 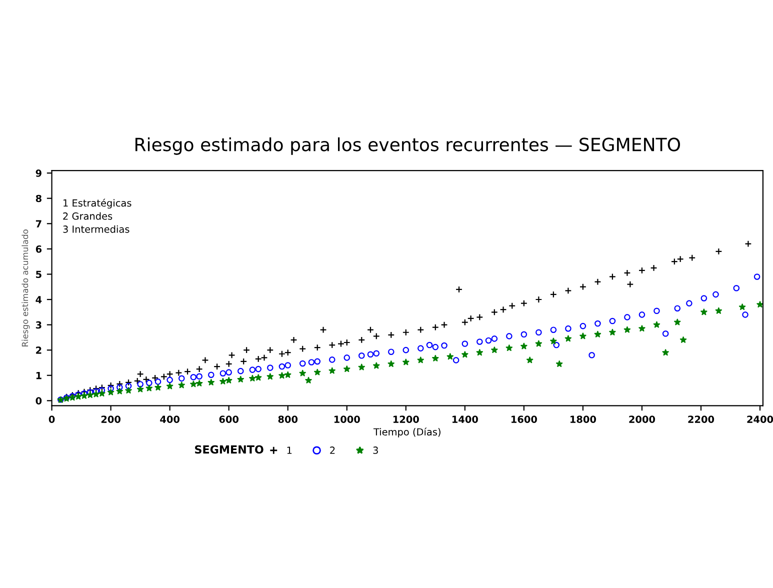 I want to click on y-tick-label: 4, so click(x=39, y=300).